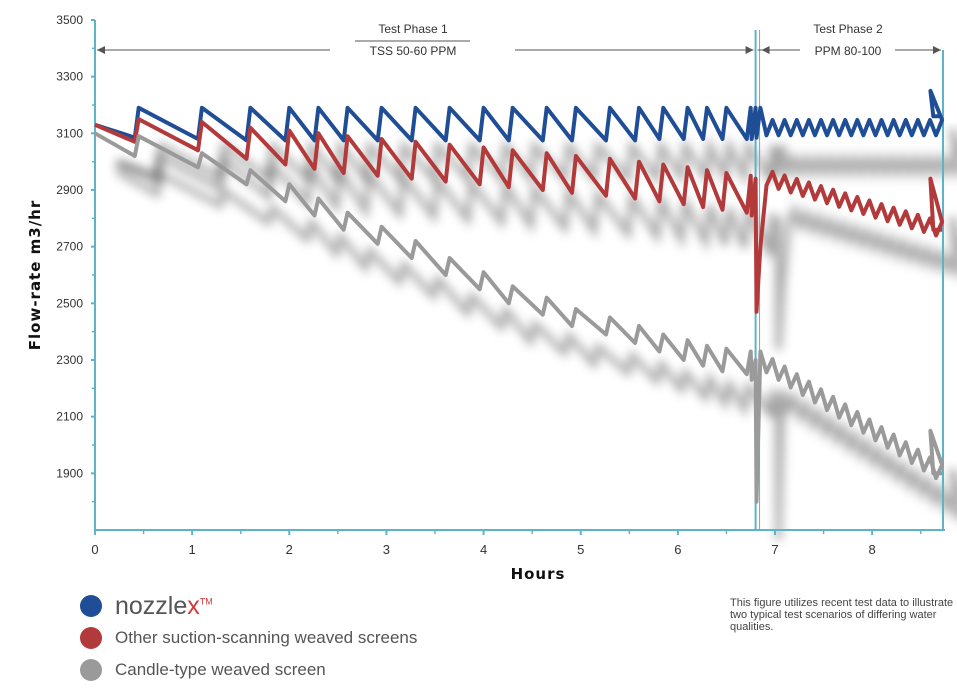 The width and height of the screenshot is (957, 688). What do you see at coordinates (580, 549) in the screenshot?
I see `x-tick-label: 5` at bounding box center [580, 549].